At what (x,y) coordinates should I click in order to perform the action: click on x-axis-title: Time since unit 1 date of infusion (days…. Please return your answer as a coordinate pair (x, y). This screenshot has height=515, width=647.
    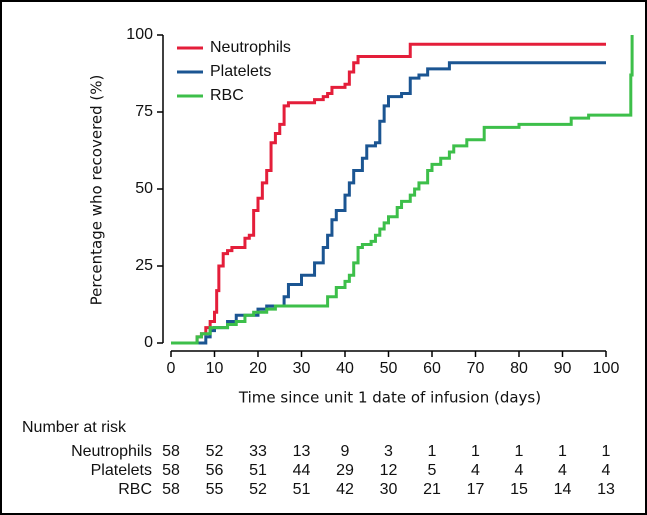
    Looking at the image, I should click on (389, 398).